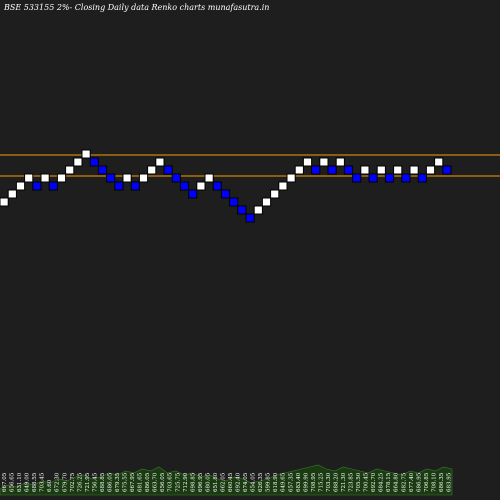  What do you see at coordinates (178, 482) in the screenshot?
I see `x-tick-label: 725.75` at bounding box center [178, 482].